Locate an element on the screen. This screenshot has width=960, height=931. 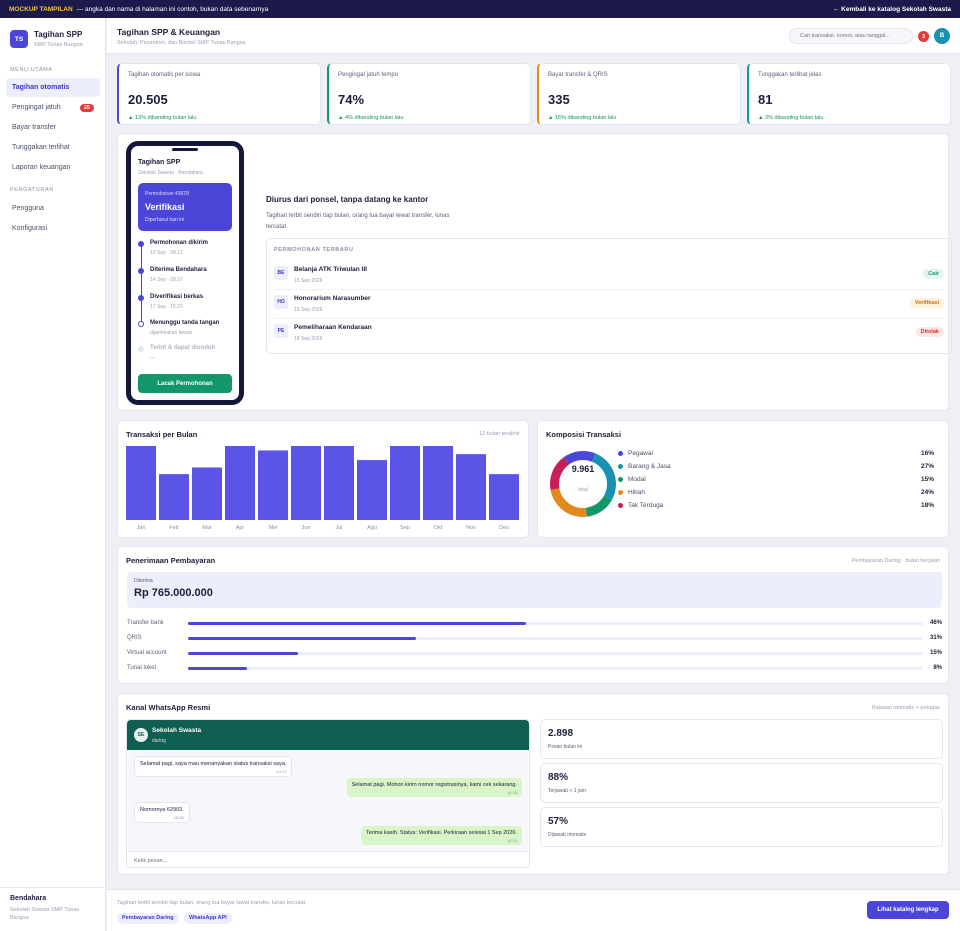
channel-name: QRIS is located at coordinates (134, 638).